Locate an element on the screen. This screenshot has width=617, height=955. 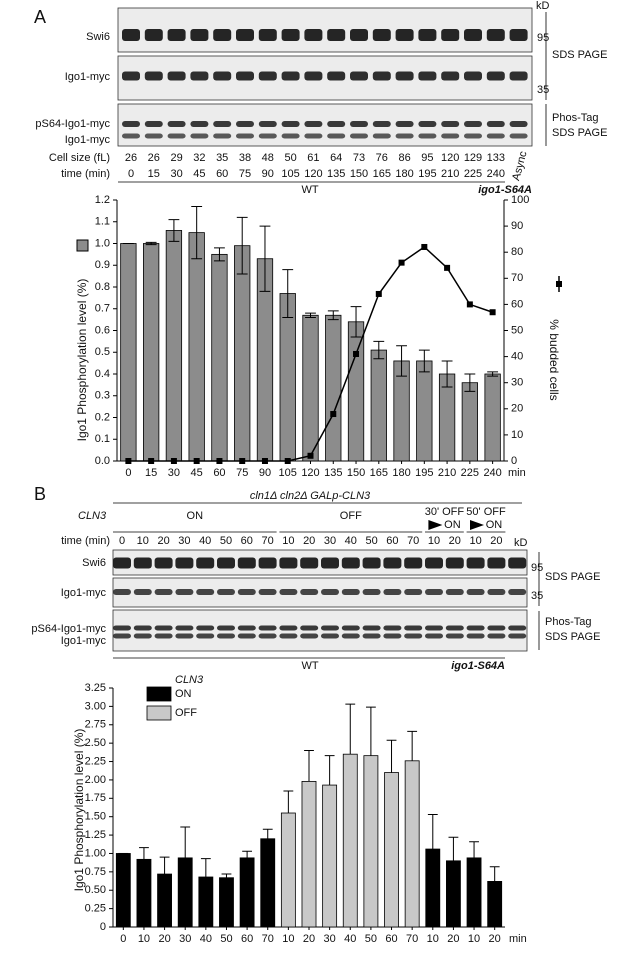
y2-axis-title: % budded cells is located at coordinates (554, 359).